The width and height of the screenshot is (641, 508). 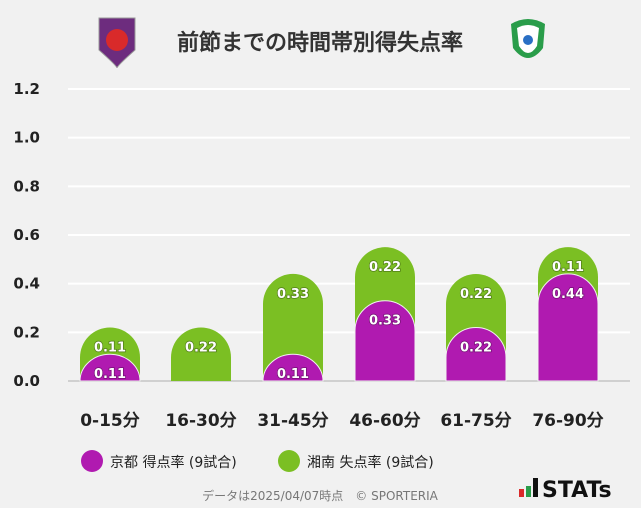 What do you see at coordinates (26, 186) in the screenshot?
I see `y-tick-label: 0.8` at bounding box center [26, 186].